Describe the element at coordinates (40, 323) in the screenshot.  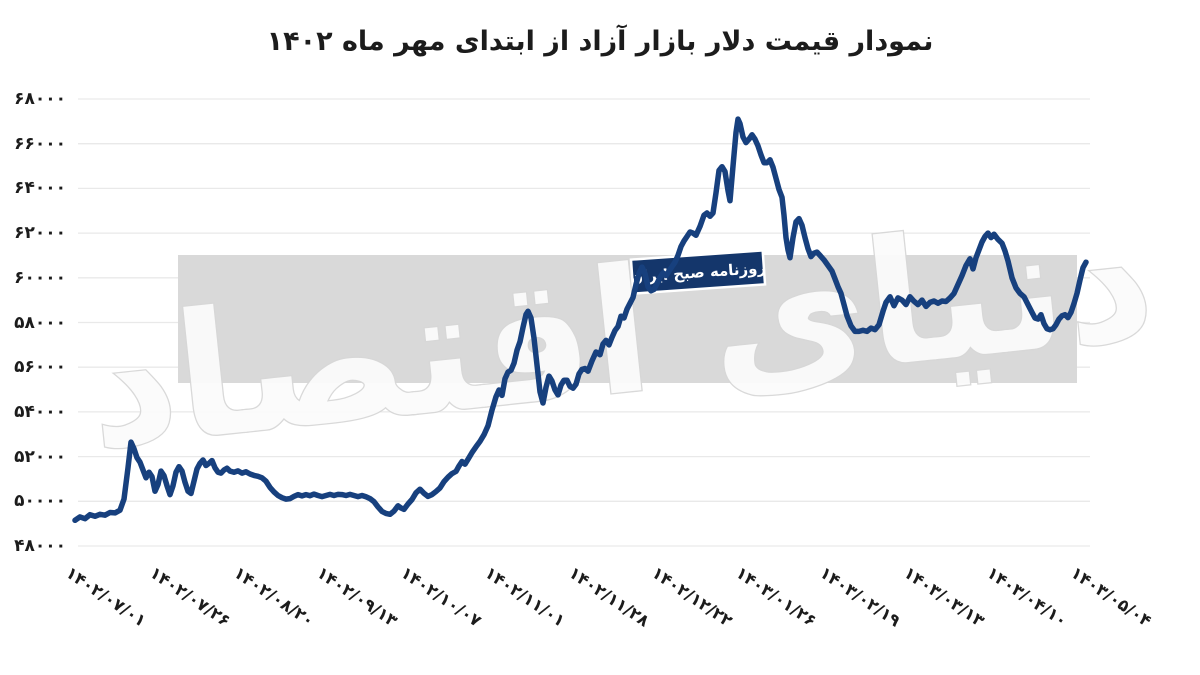
I see `y-tick-label-5: ۵۸۰۰۰` at that location.